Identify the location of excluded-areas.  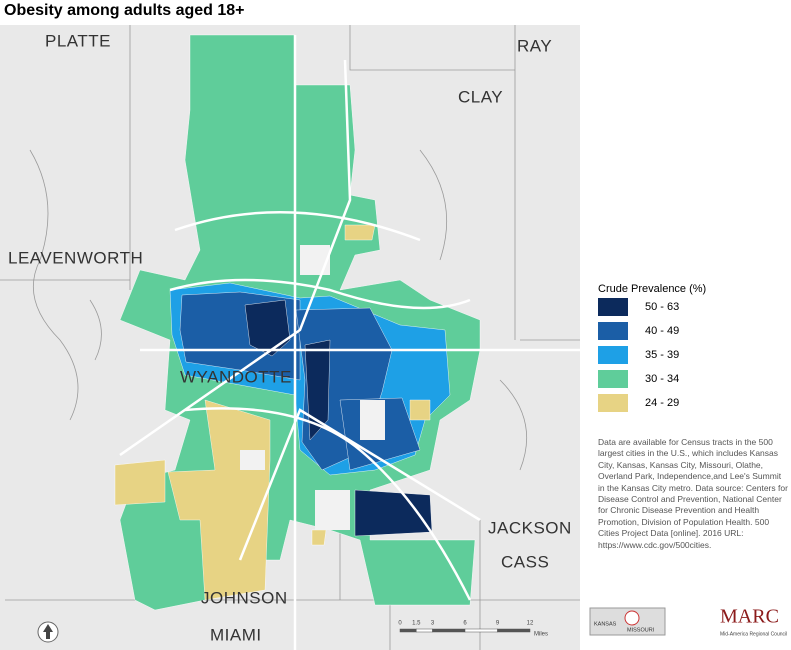
(312, 387).